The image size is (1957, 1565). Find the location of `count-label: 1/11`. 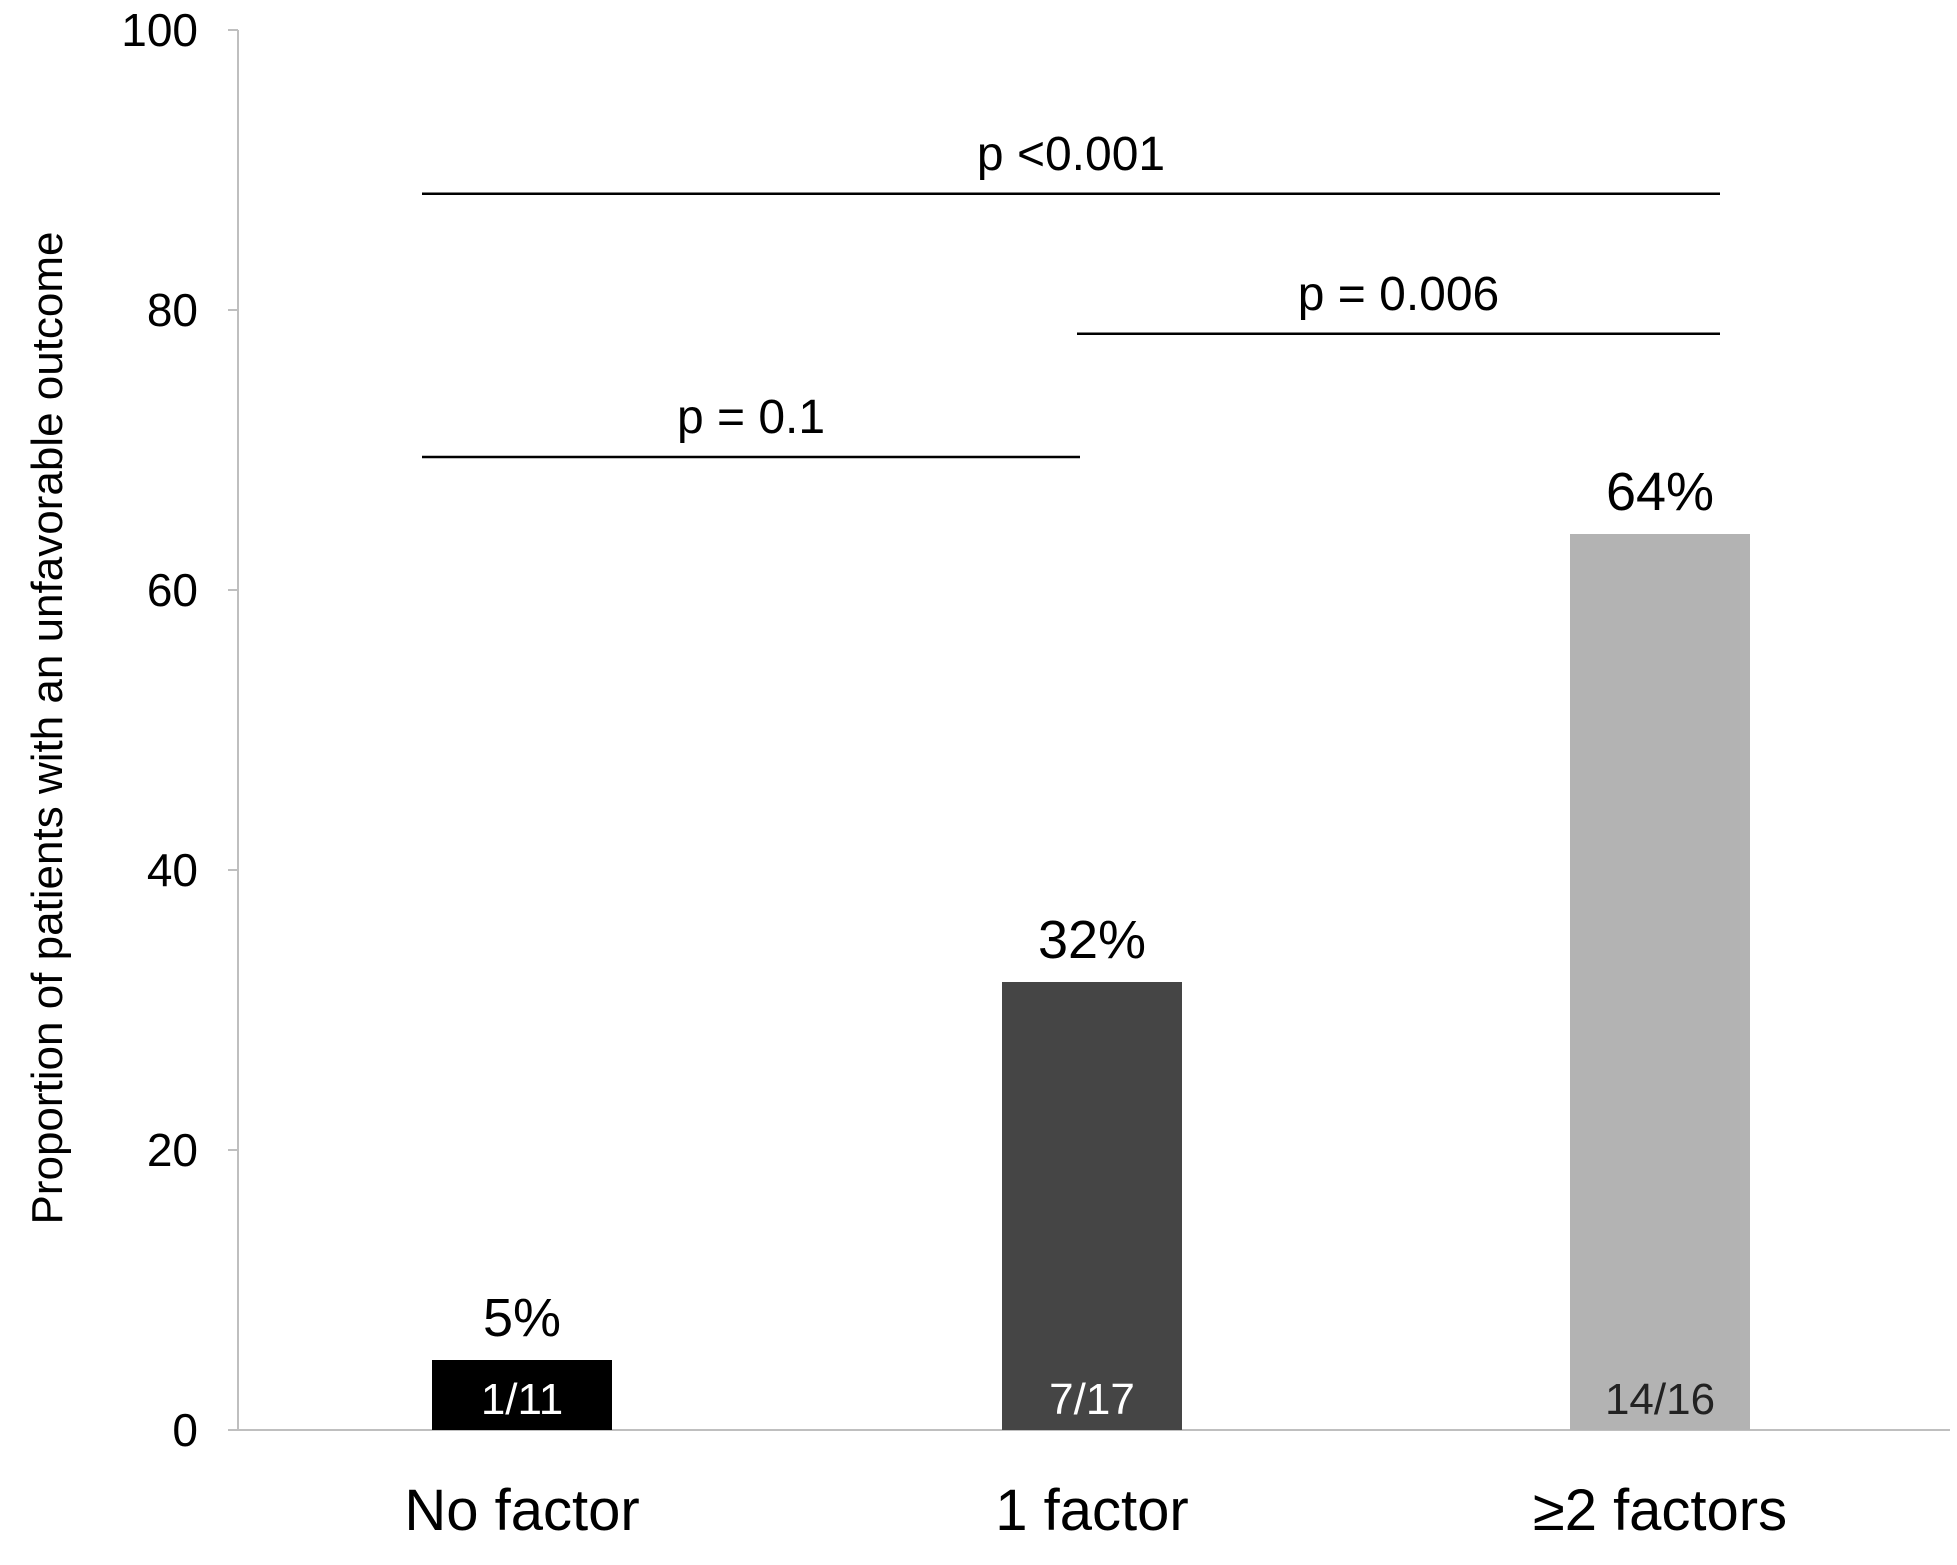

count-label: 1/11 is located at coordinates (522, 1399).